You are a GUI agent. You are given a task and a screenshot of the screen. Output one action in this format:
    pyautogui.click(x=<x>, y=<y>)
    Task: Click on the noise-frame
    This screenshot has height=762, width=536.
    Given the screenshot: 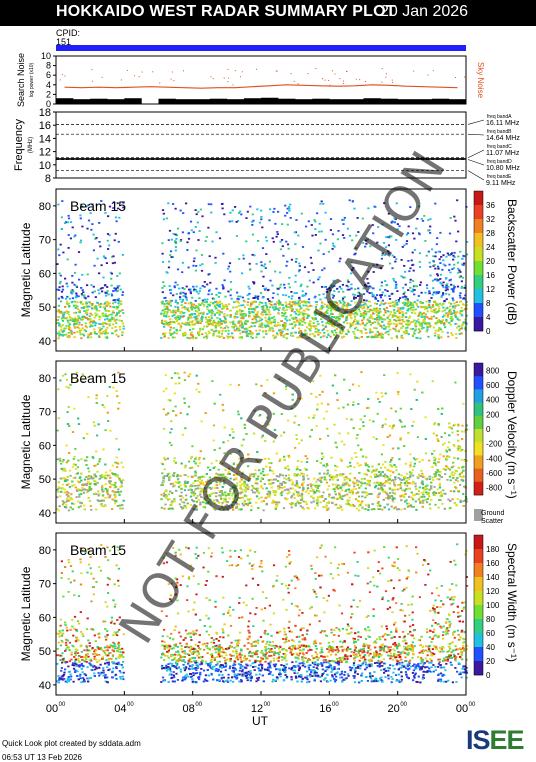 What is the action you would take?
    pyautogui.click(x=261, y=80)
    